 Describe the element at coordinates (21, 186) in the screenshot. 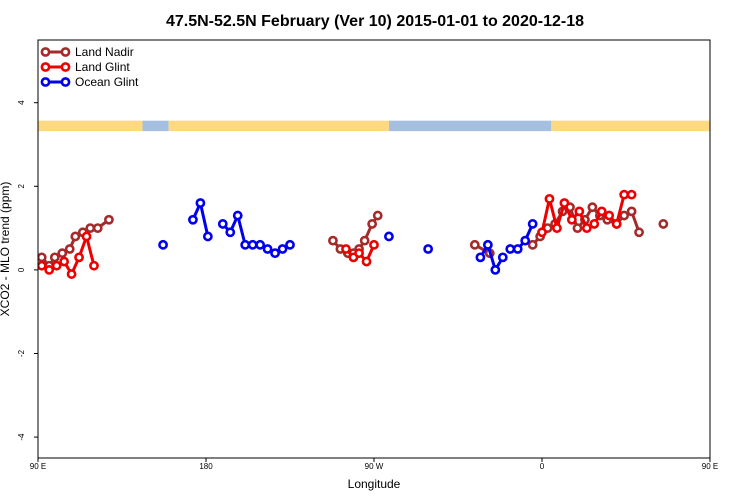

I see `y-tick-label: 2` at that location.